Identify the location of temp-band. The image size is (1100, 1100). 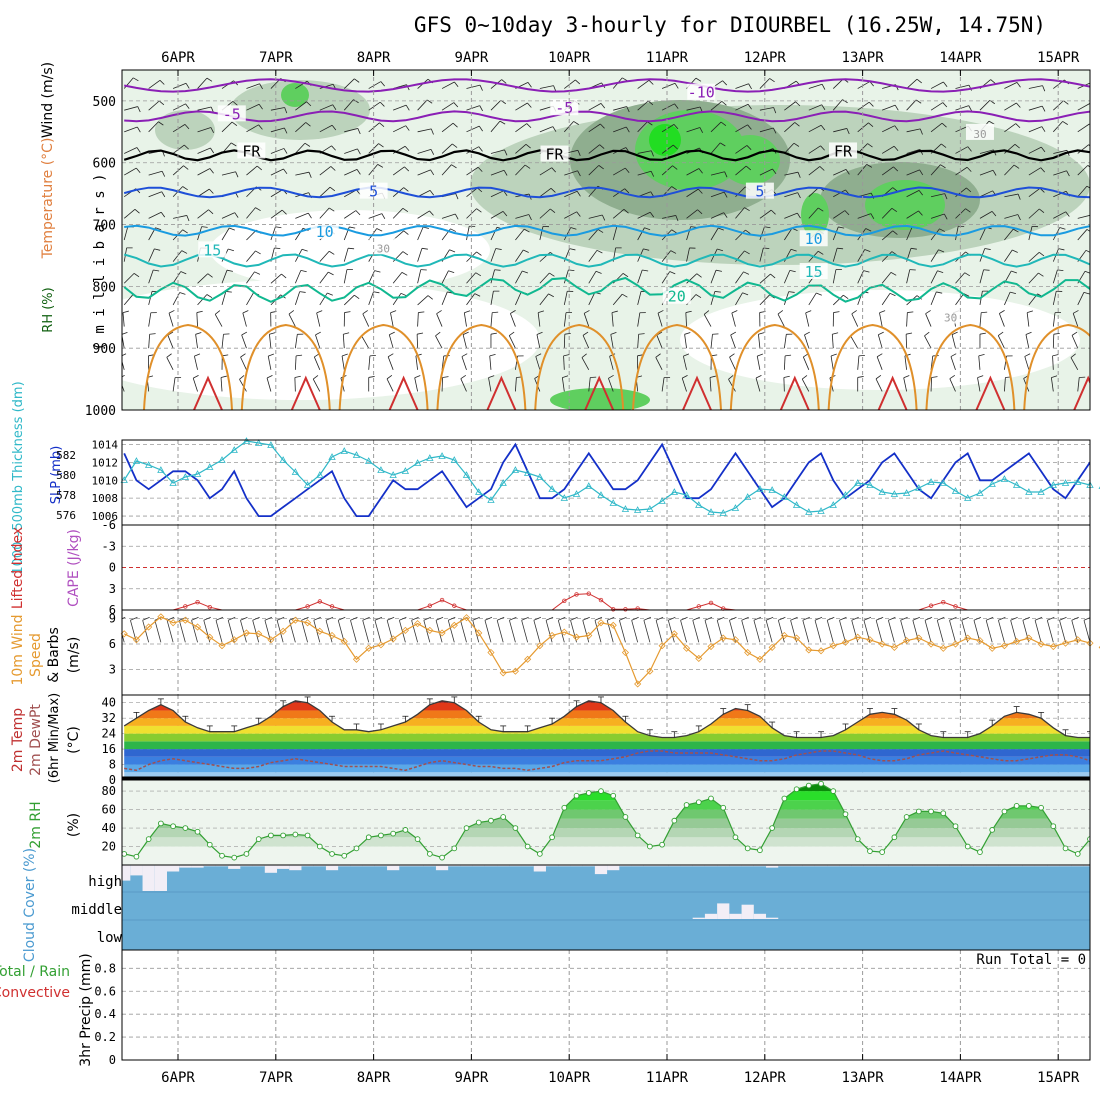
(607, 722).